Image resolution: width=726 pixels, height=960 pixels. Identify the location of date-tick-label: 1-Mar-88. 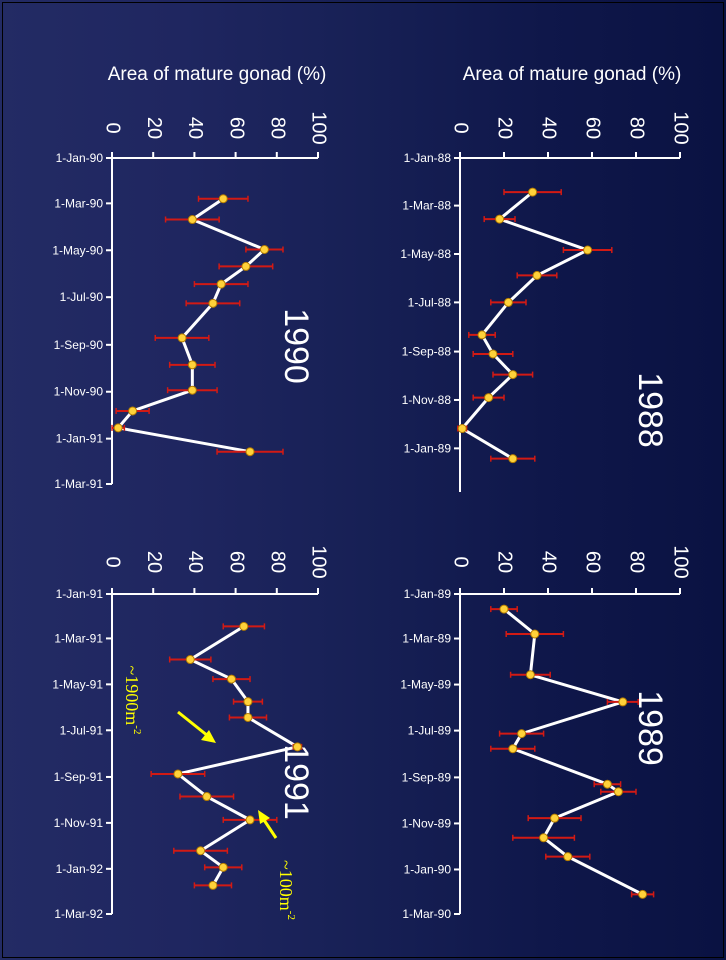
(426, 206).